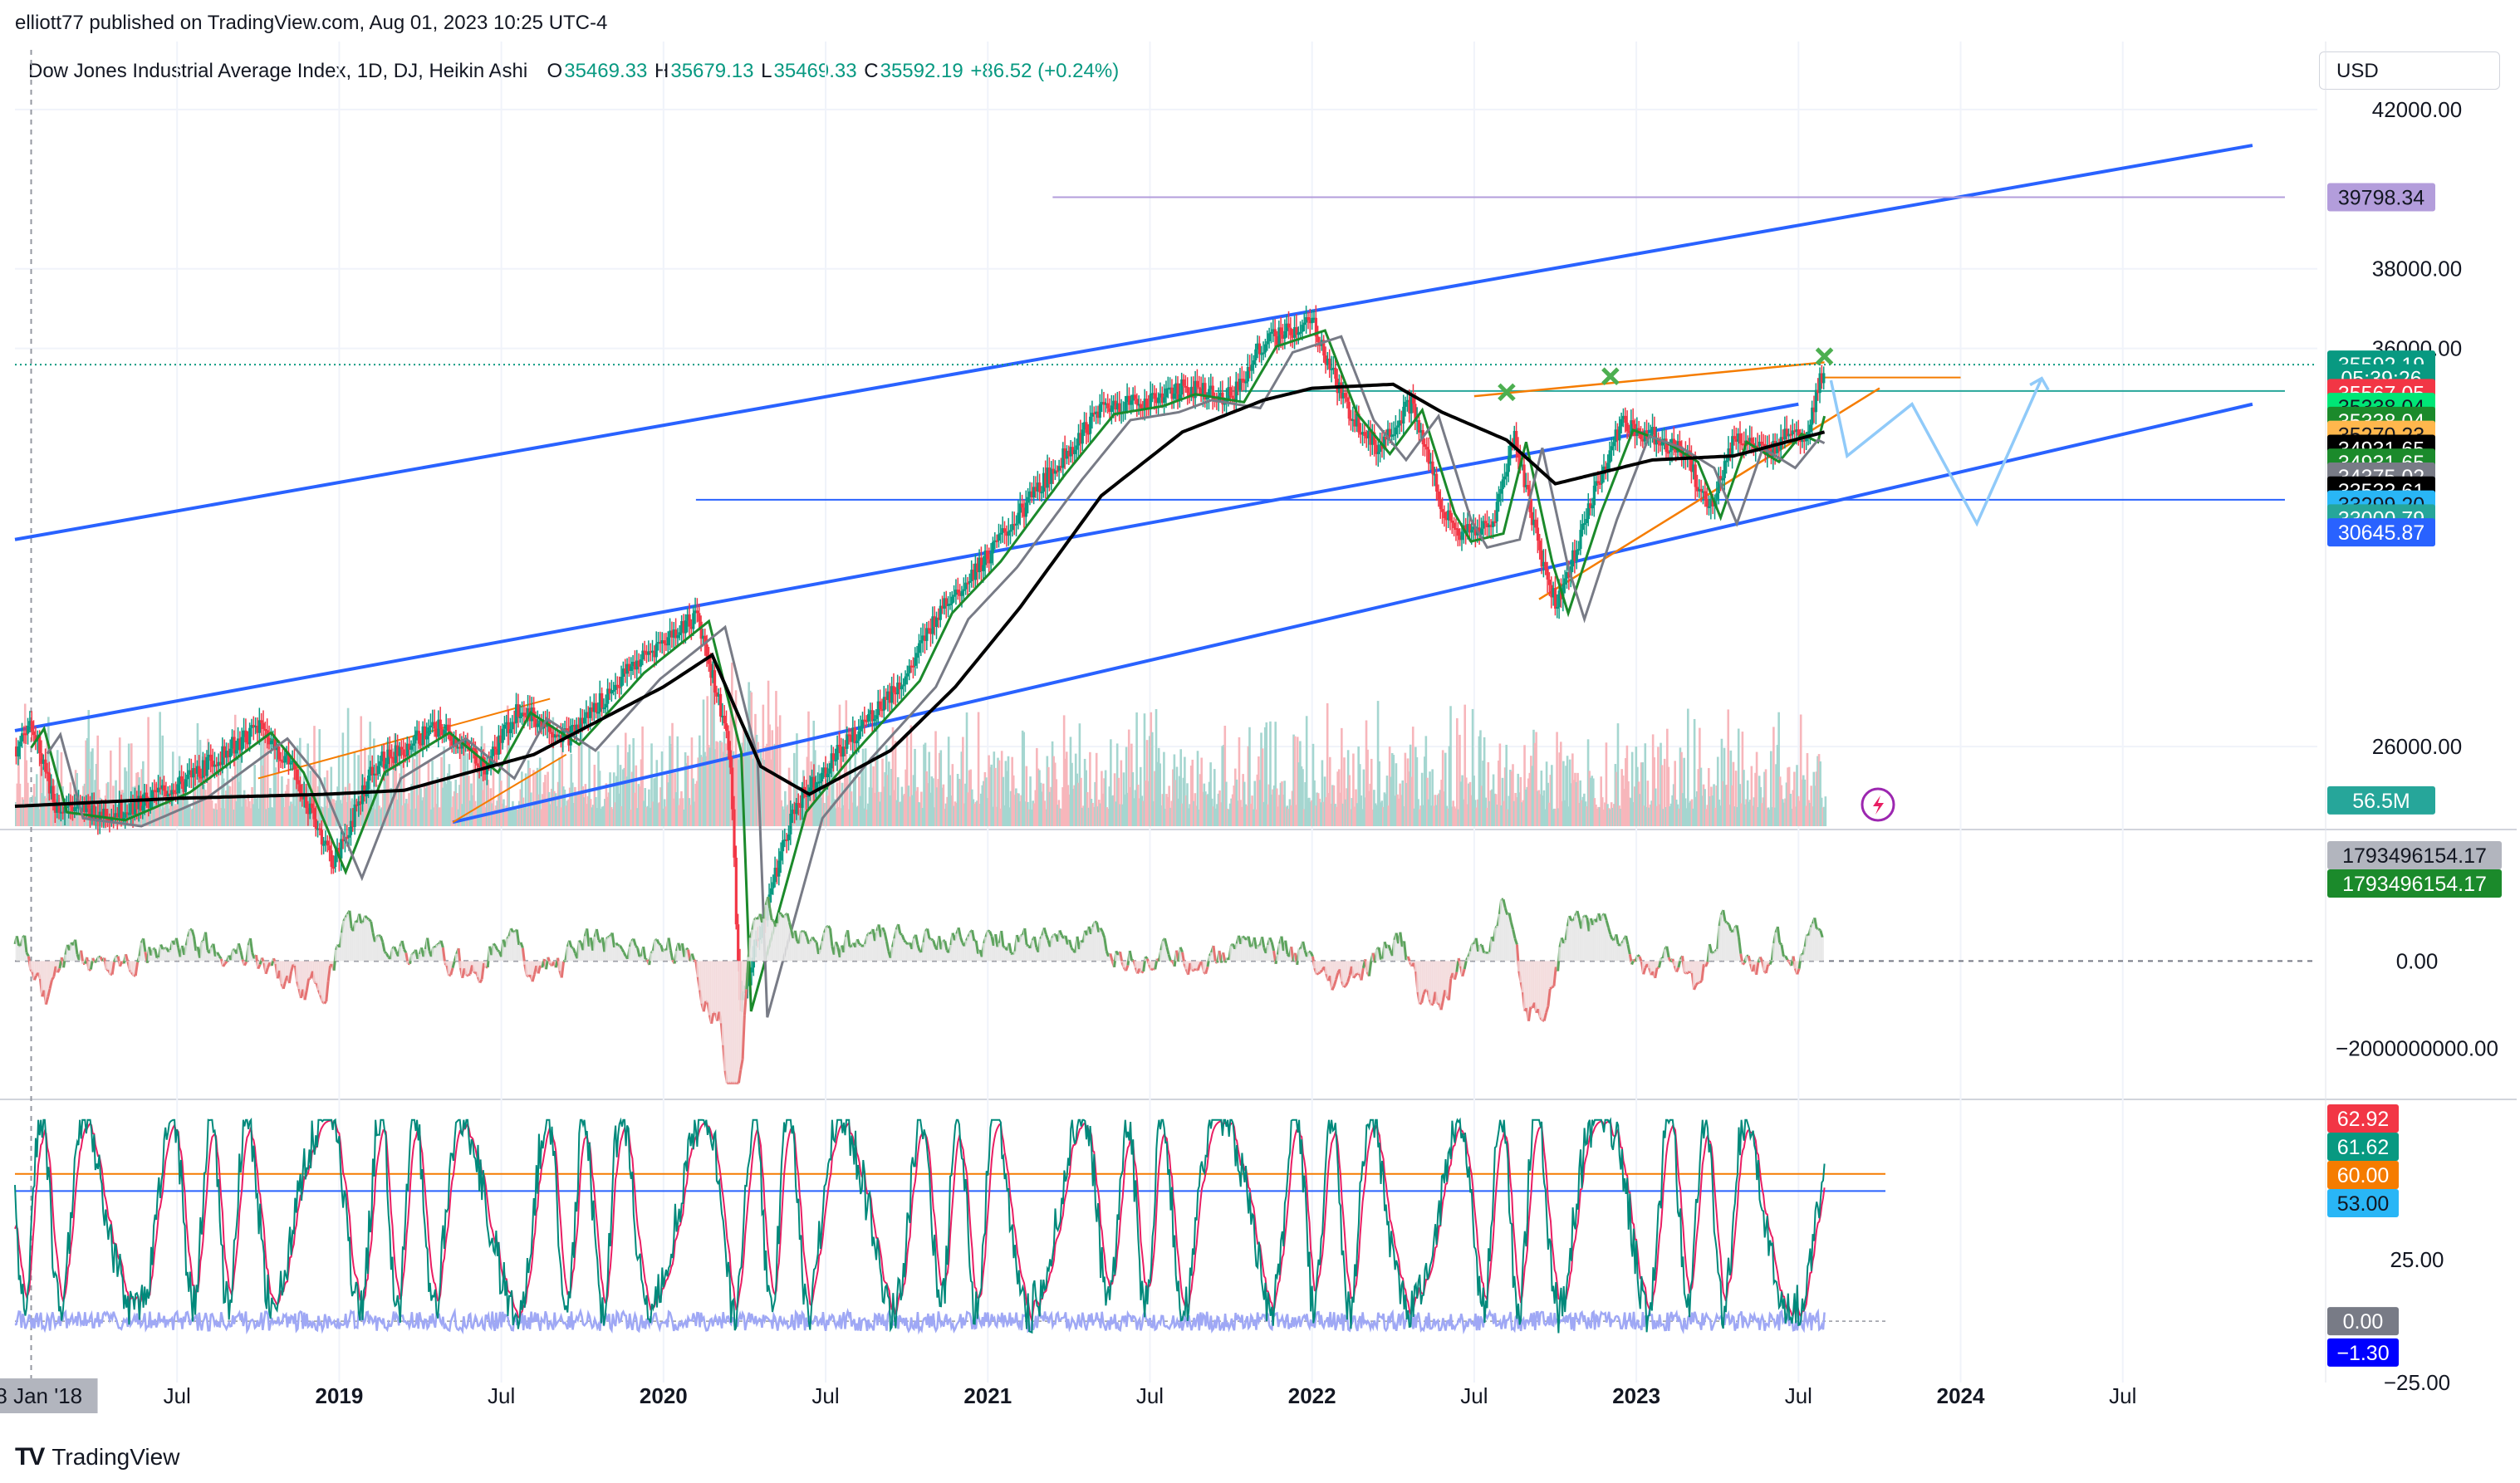 The width and height of the screenshot is (2520, 1483). Describe the element at coordinates (1649, 379) in the screenshot. I see `wedge-upper-line` at that location.